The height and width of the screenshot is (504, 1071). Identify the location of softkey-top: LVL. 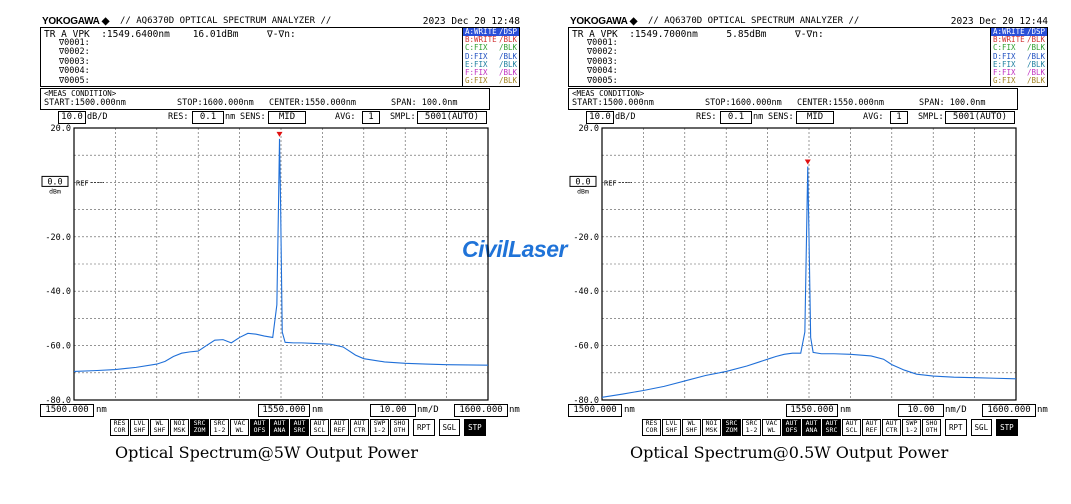
(671, 423).